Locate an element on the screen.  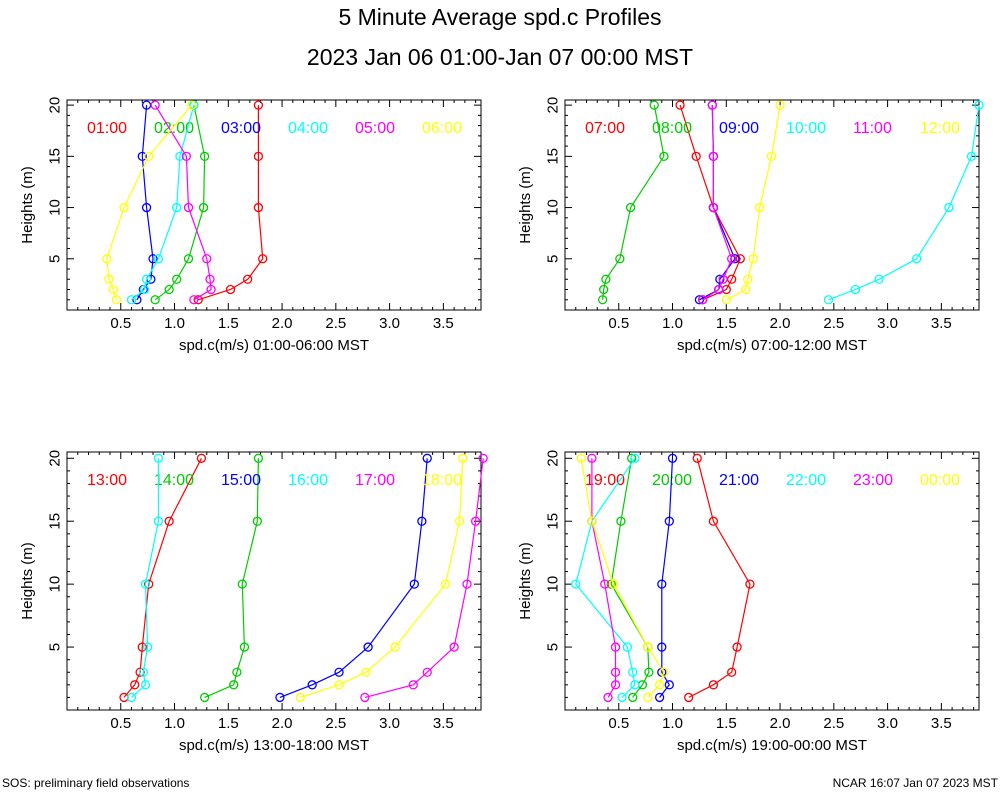
legend-entry: 00:00 is located at coordinates (940, 480).